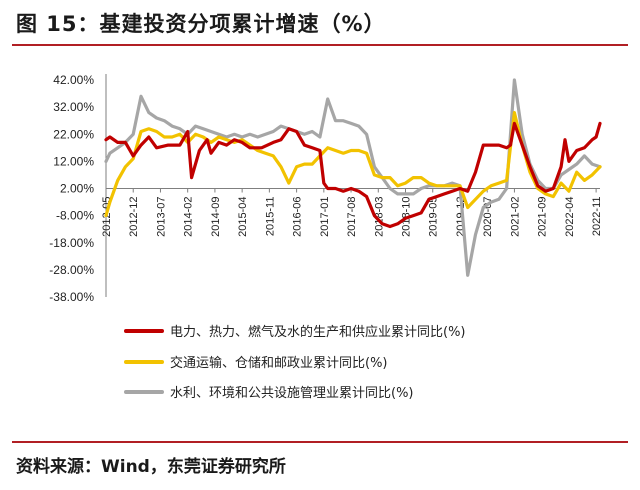 This screenshot has width=640, height=490. Describe the element at coordinates (597, 217) in the screenshot. I see `x-tick-label: 2022-11` at that location.